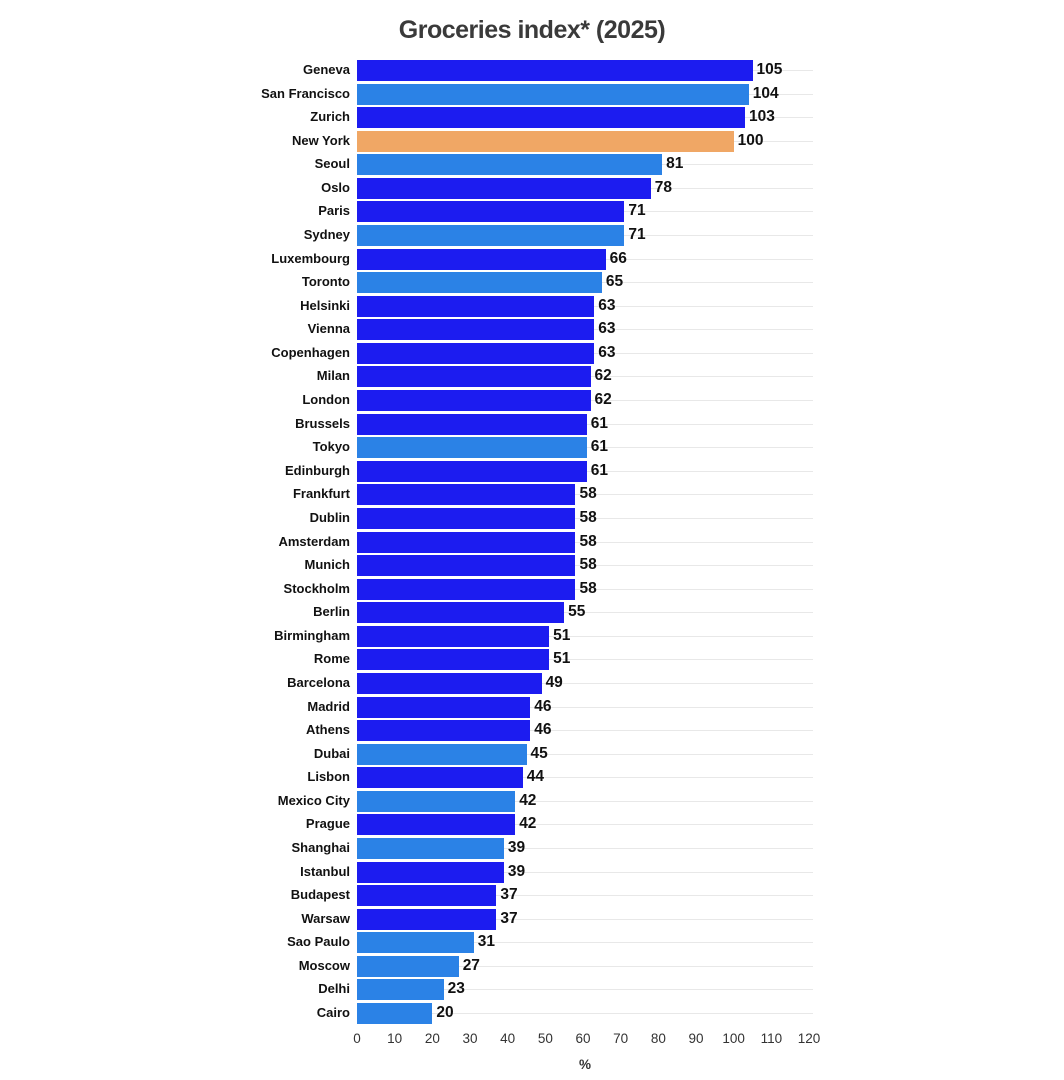 The height and width of the screenshot is (1080, 1064). I want to click on category-label: Barcelona, so click(318, 682).